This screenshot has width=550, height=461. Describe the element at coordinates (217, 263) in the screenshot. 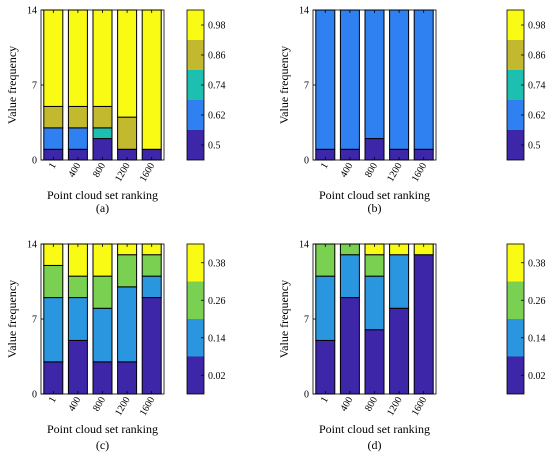

I see `colorbar-tick-label: 0.38` at that location.